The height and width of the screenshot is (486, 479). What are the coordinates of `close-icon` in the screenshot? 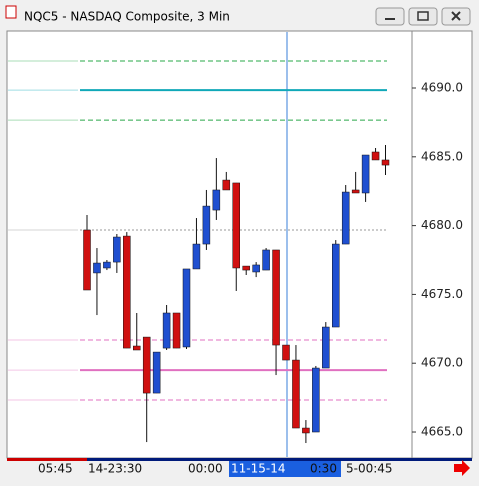 It's located at (456, 16).